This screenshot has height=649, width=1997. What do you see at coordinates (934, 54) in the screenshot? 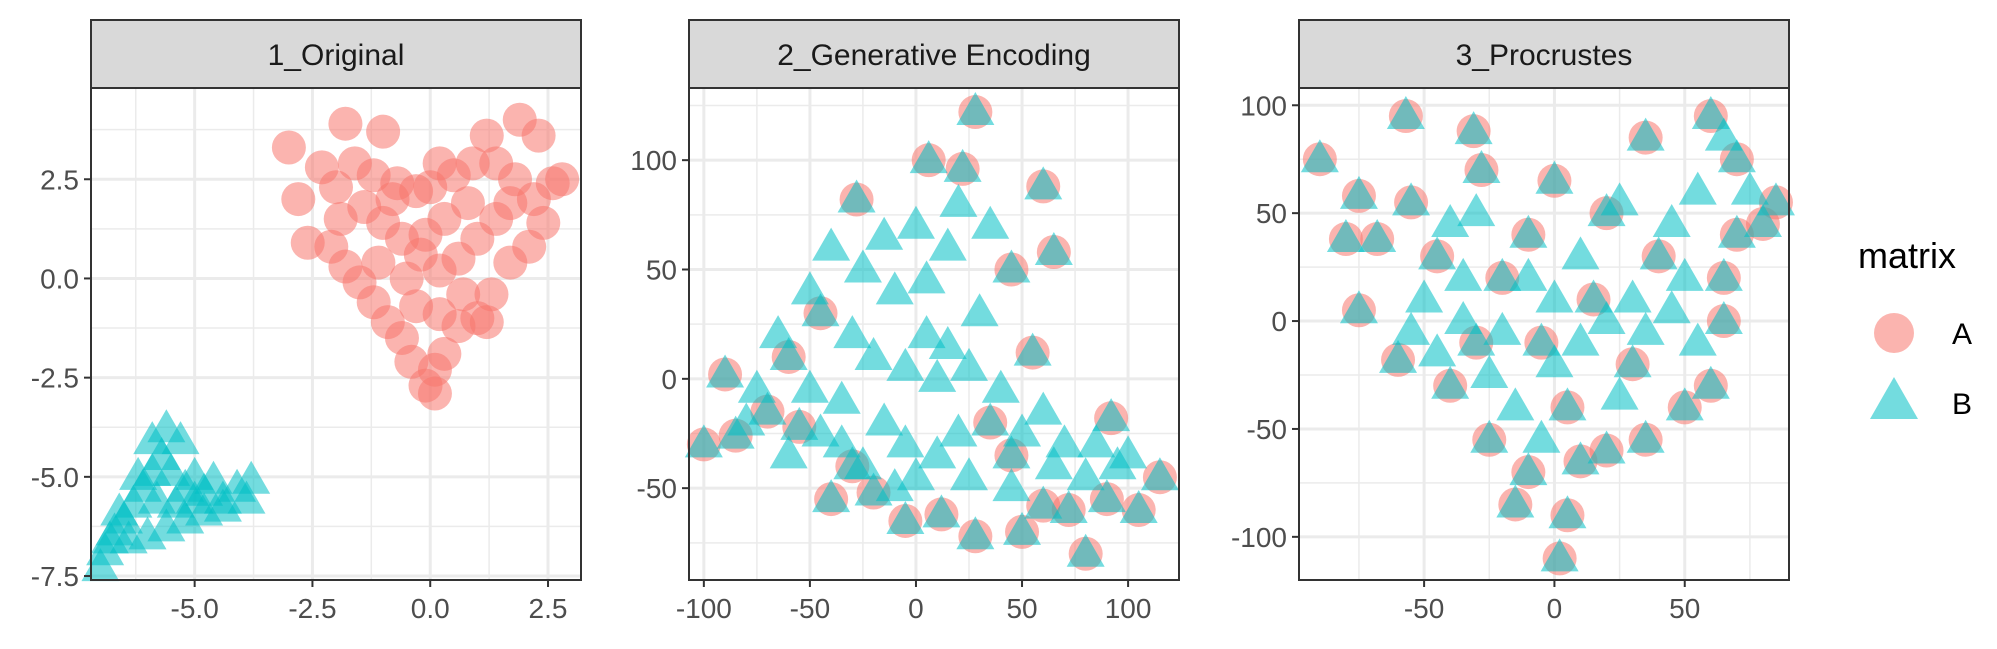
I see `facet-strip-generative-encoding` at bounding box center [934, 54].